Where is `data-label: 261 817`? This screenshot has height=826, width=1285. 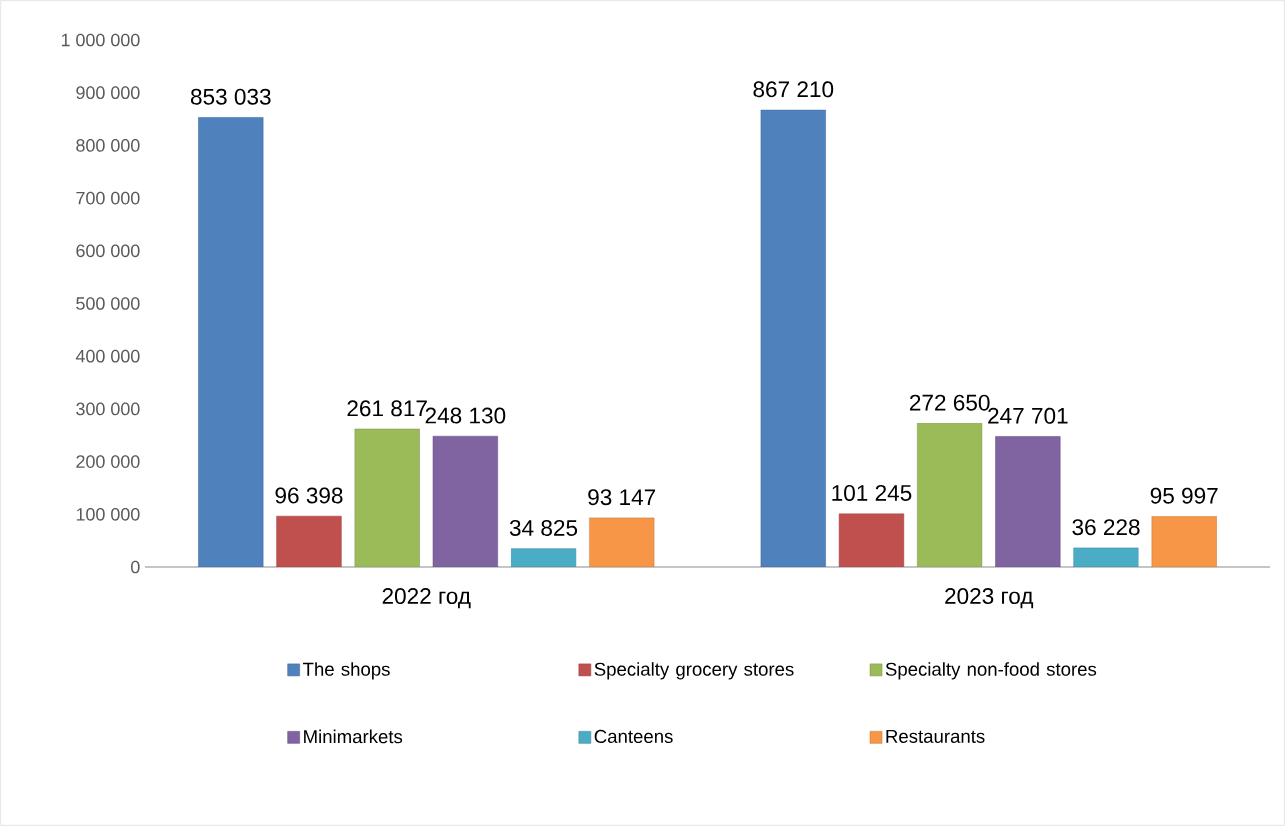 data-label: 261 817 is located at coordinates (387, 408).